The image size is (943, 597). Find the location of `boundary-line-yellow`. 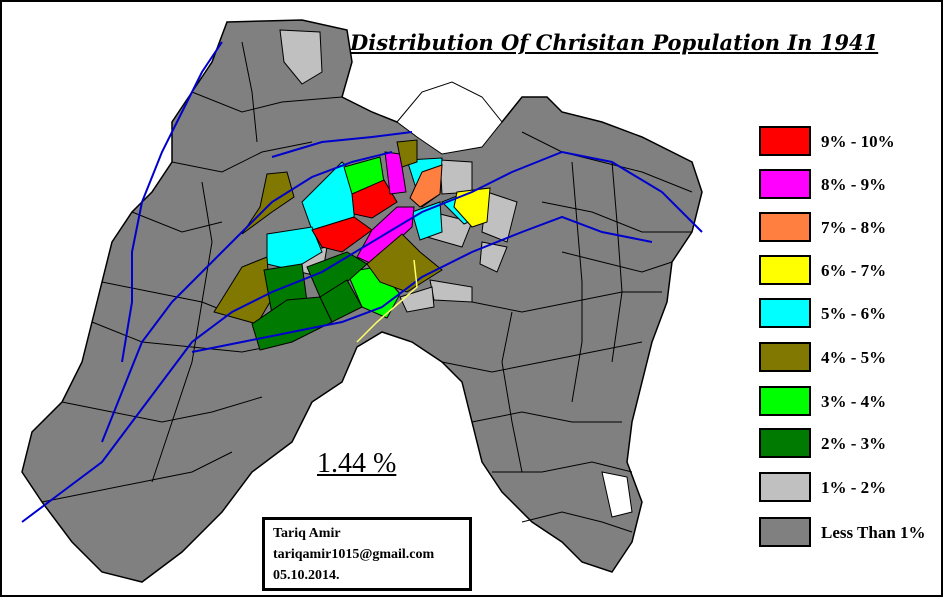

boundary-line-yellow is located at coordinates (387, 301).